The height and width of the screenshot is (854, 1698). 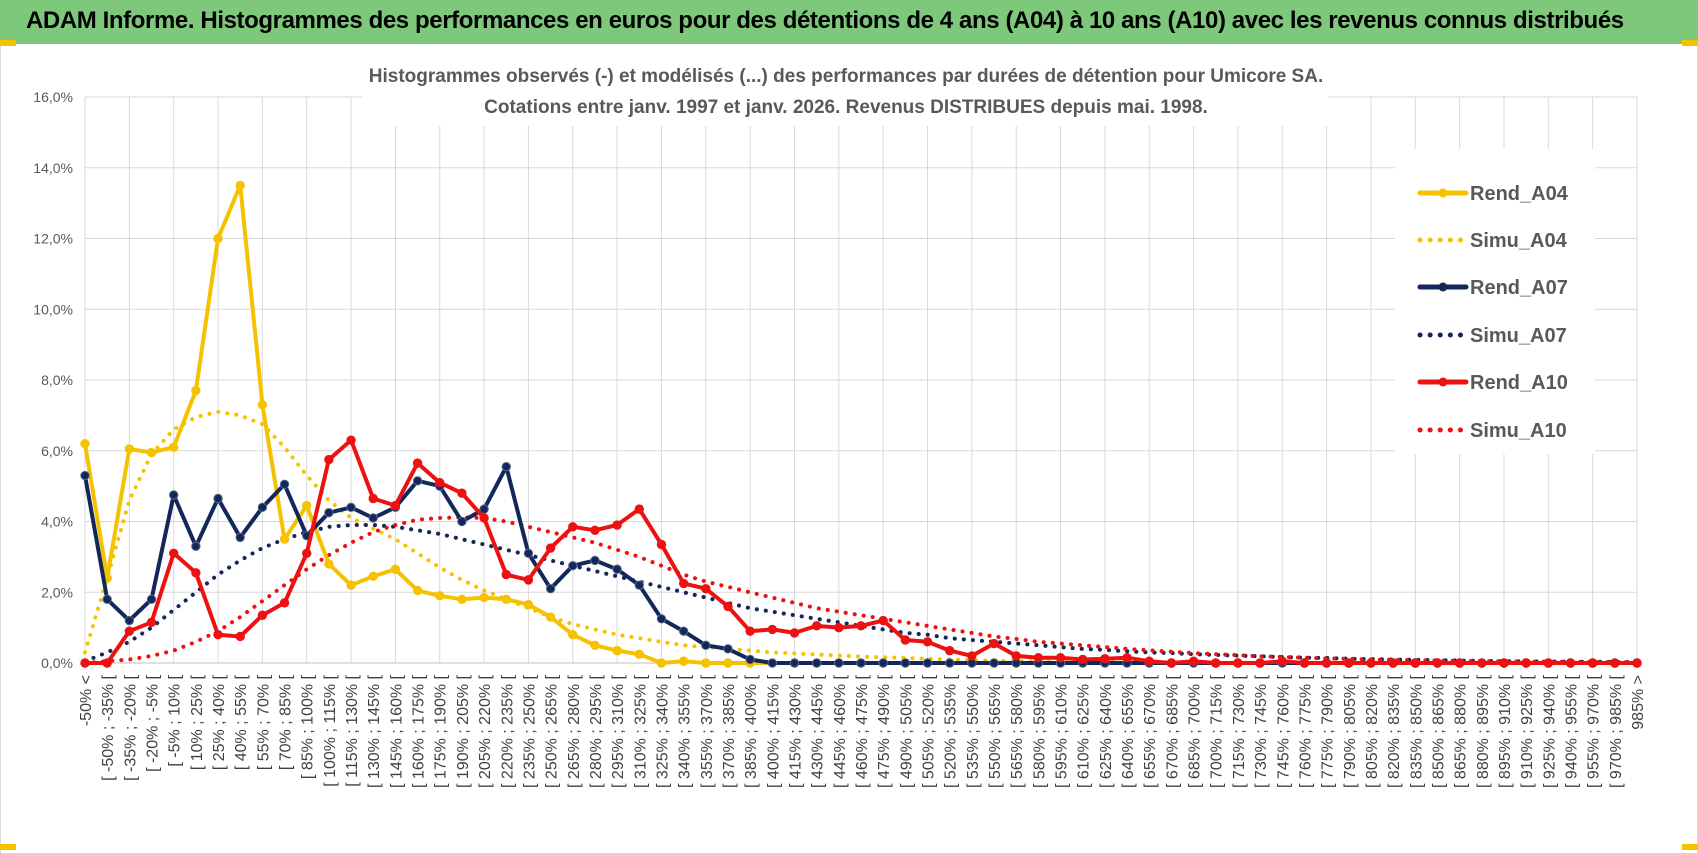 I want to click on x-tick-label: [ 370% ; 385% [, so click(x=729, y=731).